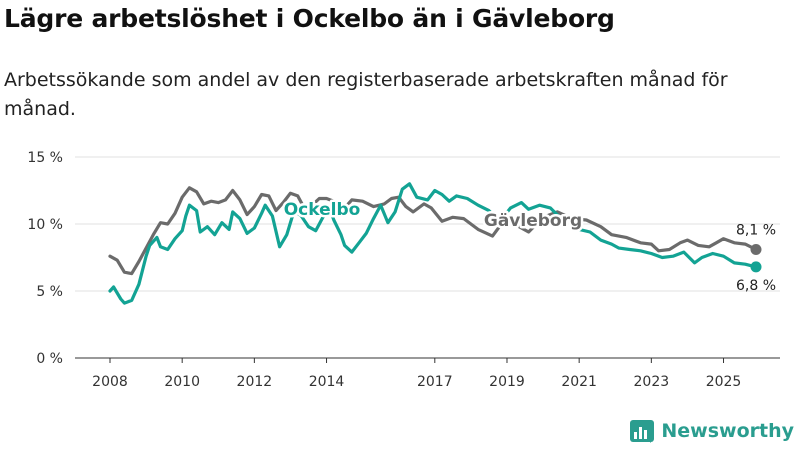  I want to click on end-value-label: 6,8 %, so click(756, 286).